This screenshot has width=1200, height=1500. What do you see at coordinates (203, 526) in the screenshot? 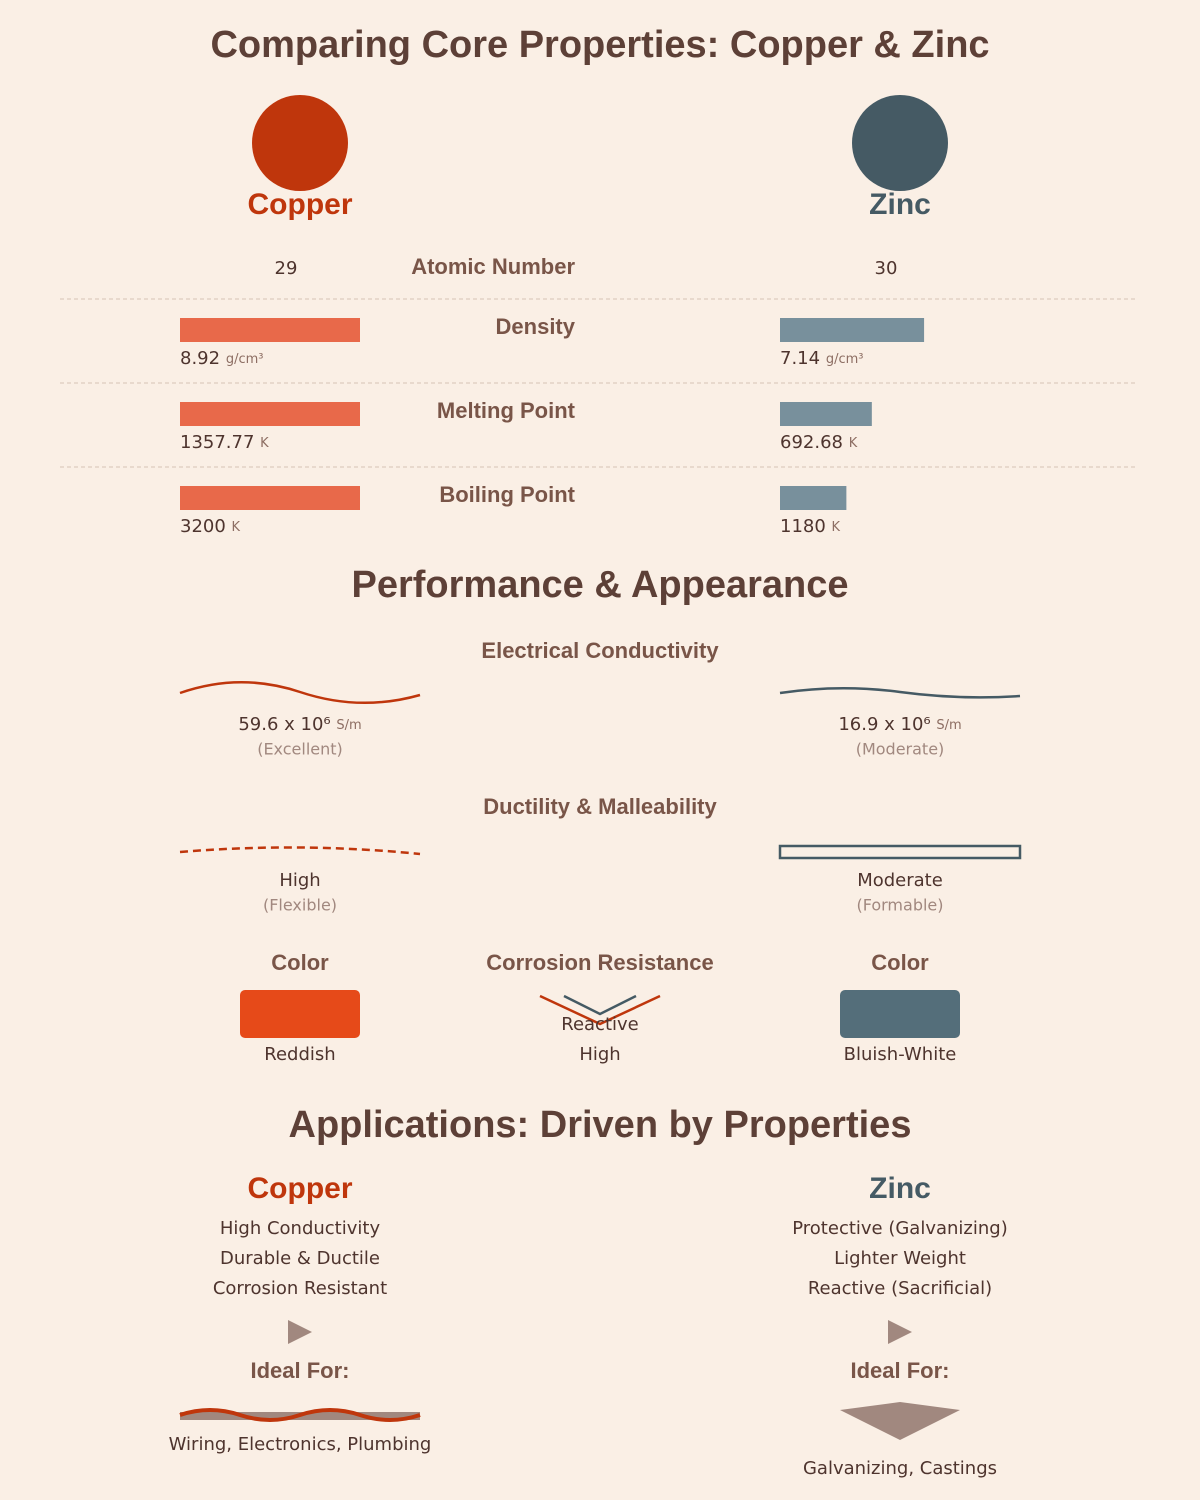
I see `value: 3200` at bounding box center [203, 526].